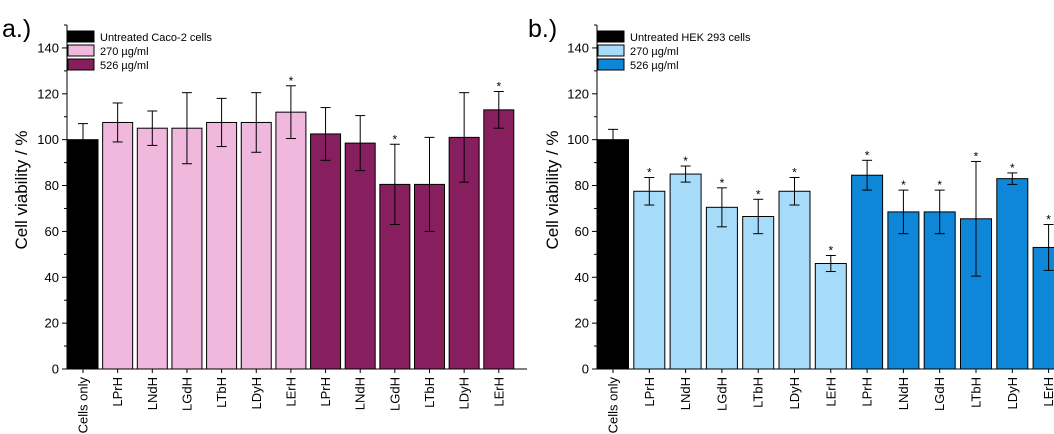  What do you see at coordinates (16, 29) in the screenshot?
I see `panel-label: a.)` at bounding box center [16, 29].